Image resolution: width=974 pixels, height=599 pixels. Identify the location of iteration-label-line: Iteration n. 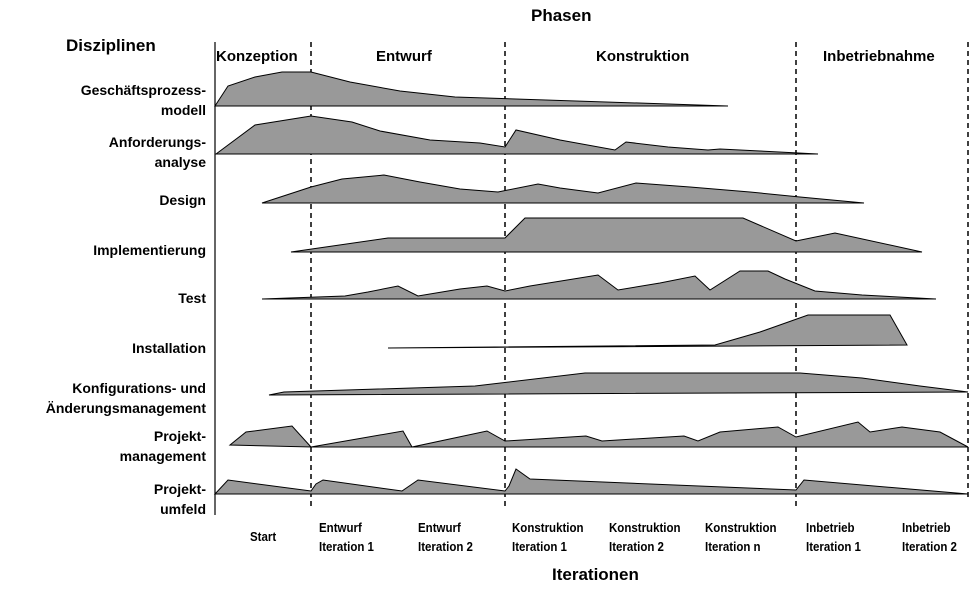
(733, 547).